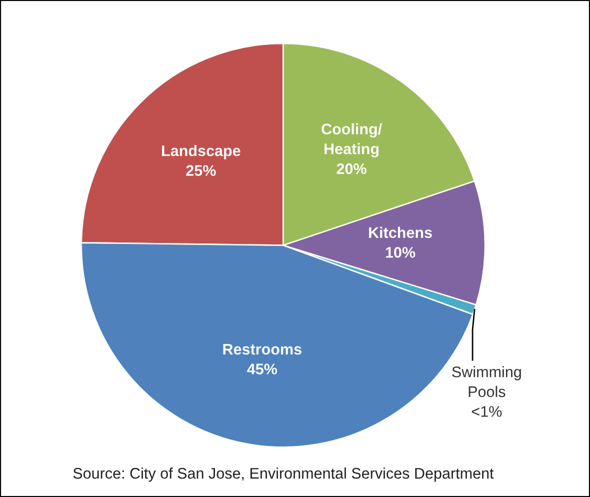 The image size is (590, 497). I want to click on source-note: Source: City of San Jose, Environmental Services Department, so click(283, 475).